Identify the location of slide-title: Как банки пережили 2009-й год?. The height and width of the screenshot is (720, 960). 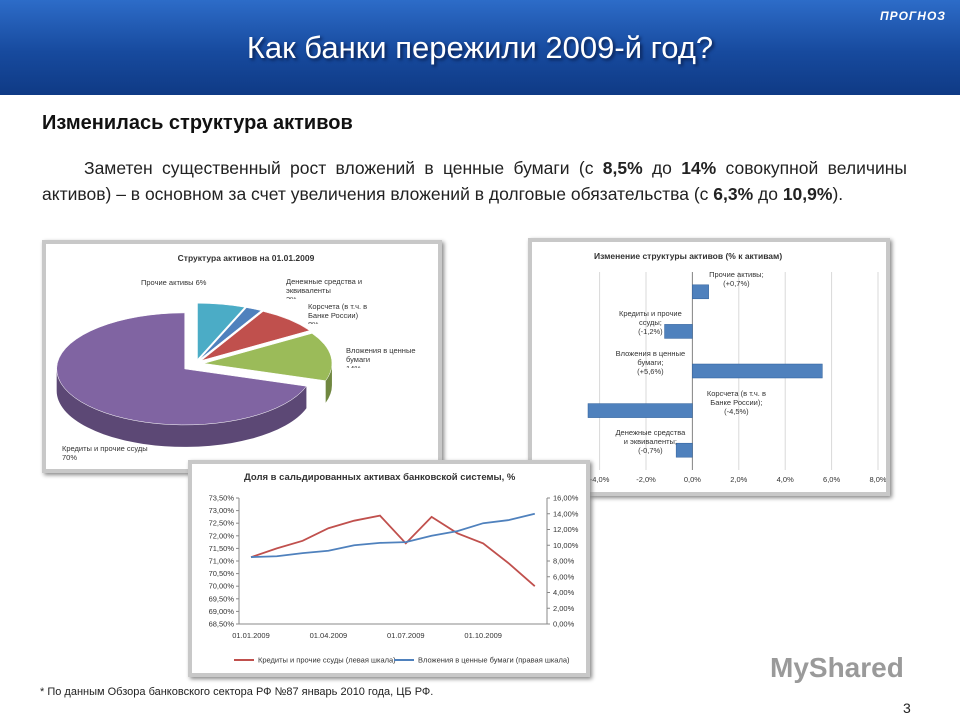
(480, 47).